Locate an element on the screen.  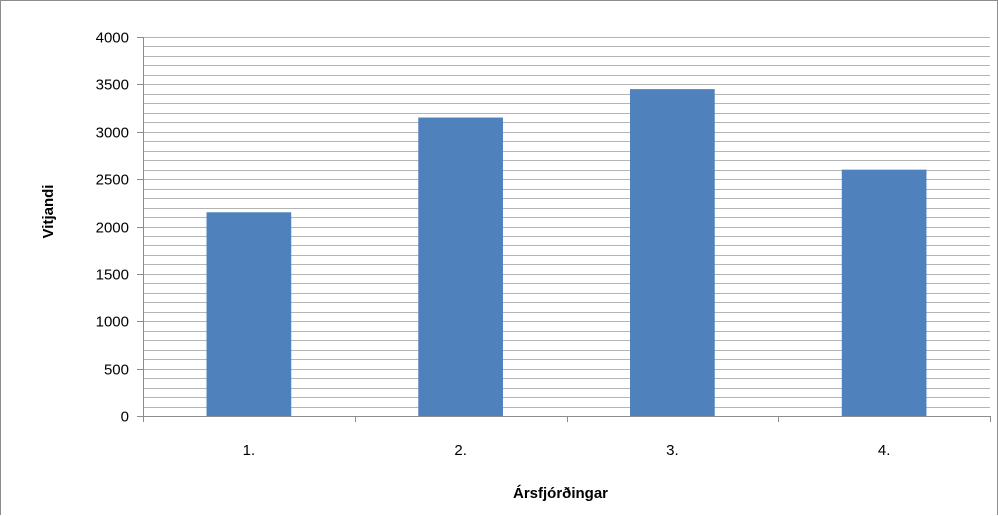
x-tick-label: 4. is located at coordinates (884, 450).